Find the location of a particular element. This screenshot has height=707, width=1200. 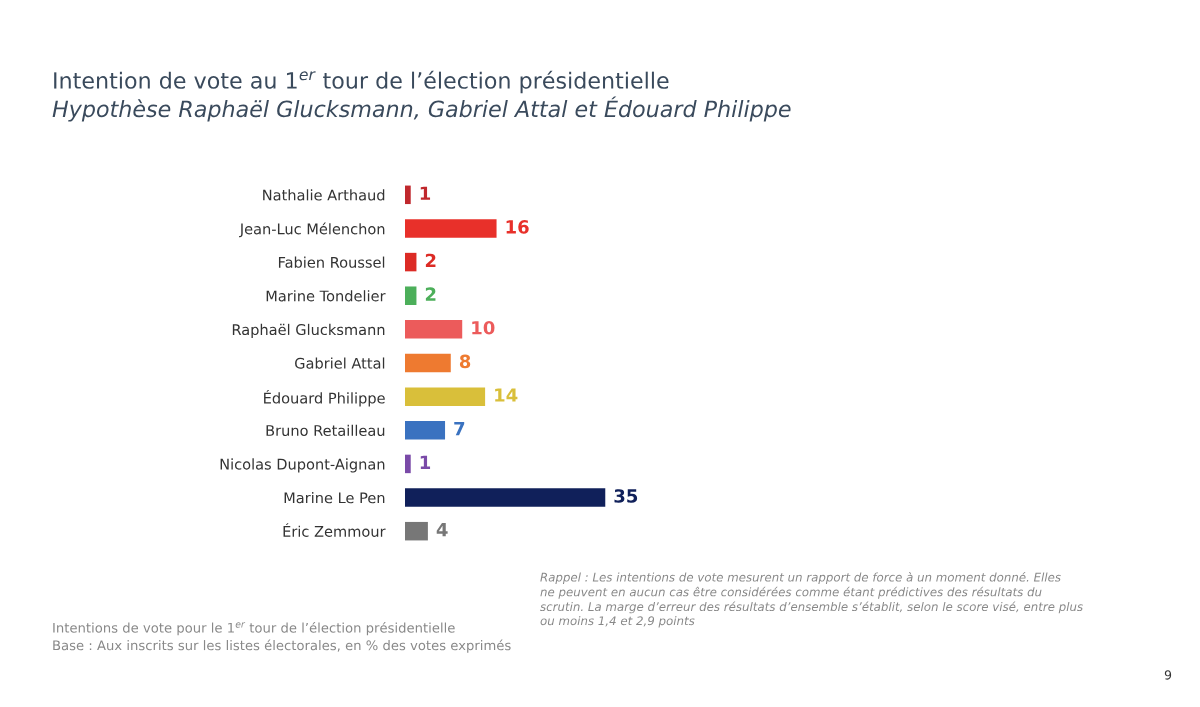

text: 9 is located at coordinates (1168, 675).